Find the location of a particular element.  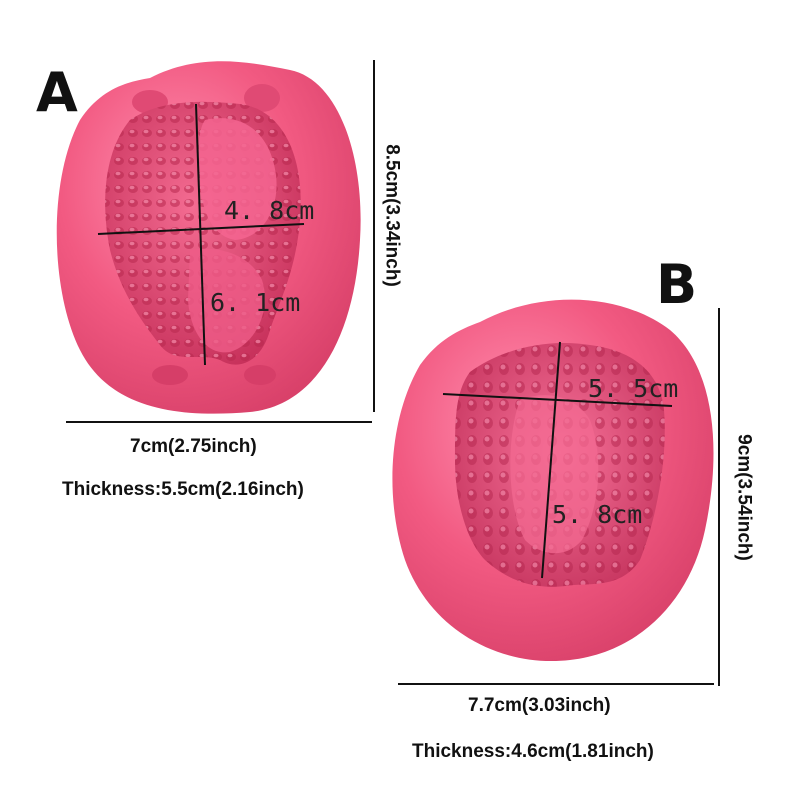

mold-a-height-measure: 6. 1cm is located at coordinates (255, 302).